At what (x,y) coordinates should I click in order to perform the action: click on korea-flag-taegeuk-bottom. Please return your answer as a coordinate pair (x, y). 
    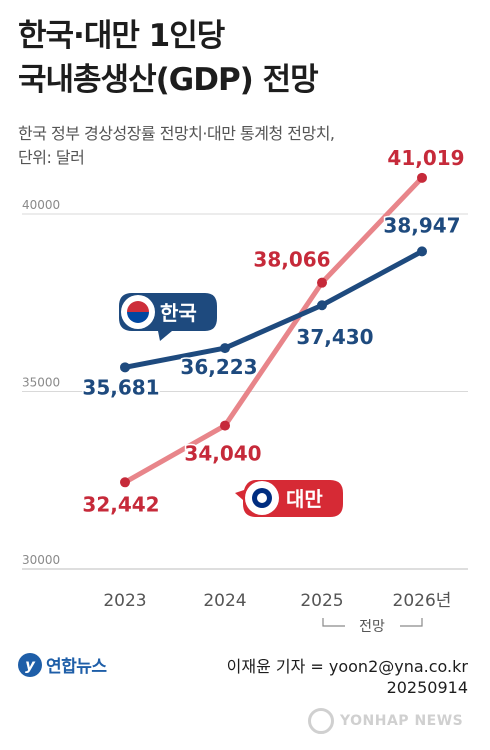
    Looking at the image, I should click on (138, 317).